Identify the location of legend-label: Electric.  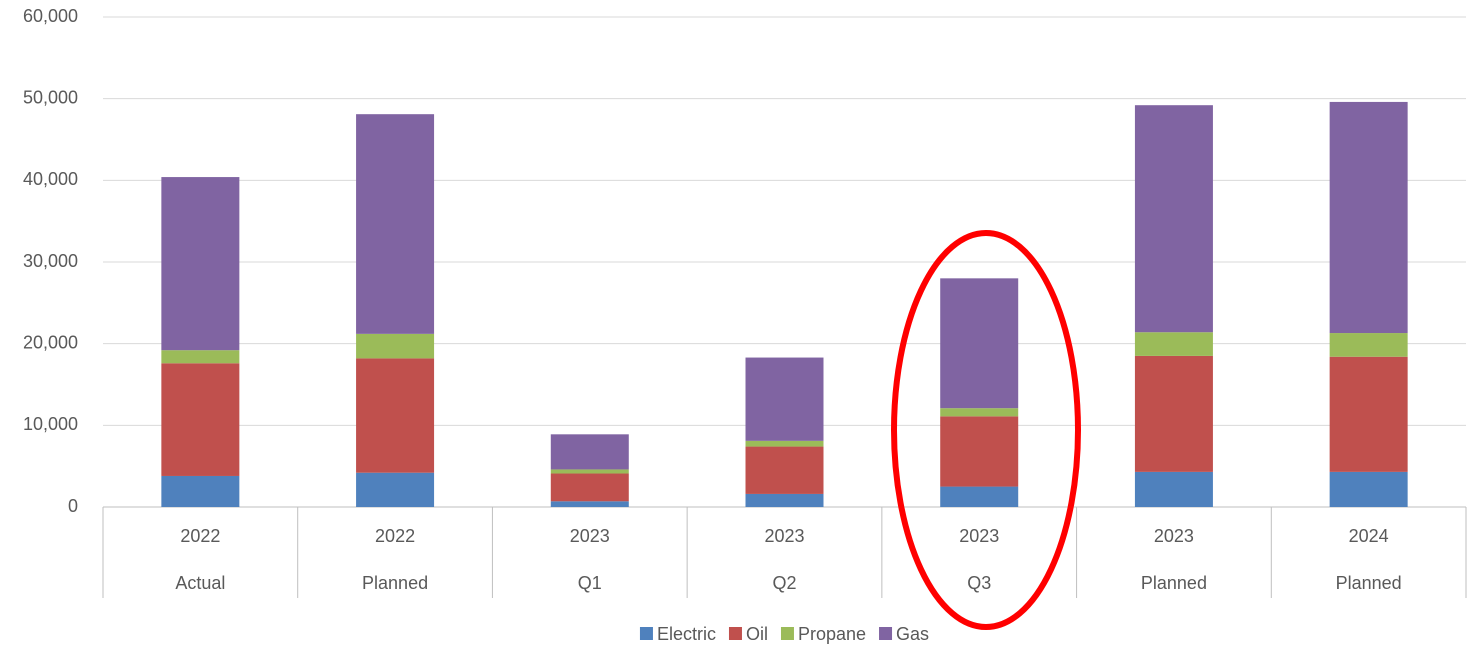
(686, 634).